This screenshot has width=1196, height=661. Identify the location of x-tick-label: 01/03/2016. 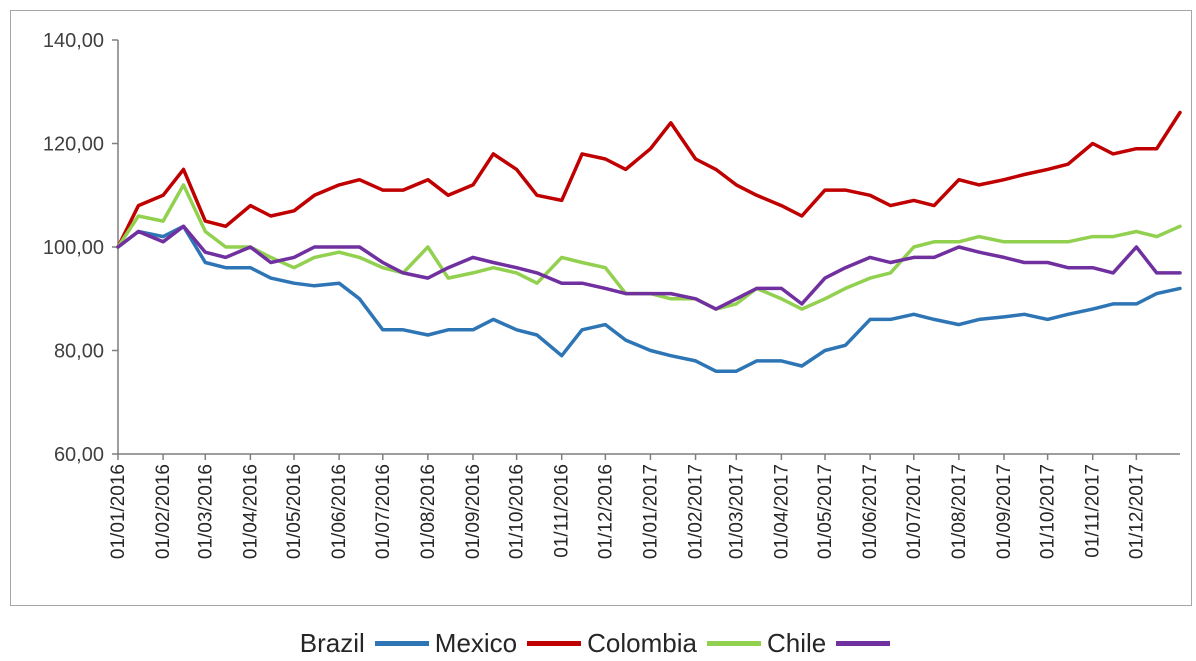
(205, 511).